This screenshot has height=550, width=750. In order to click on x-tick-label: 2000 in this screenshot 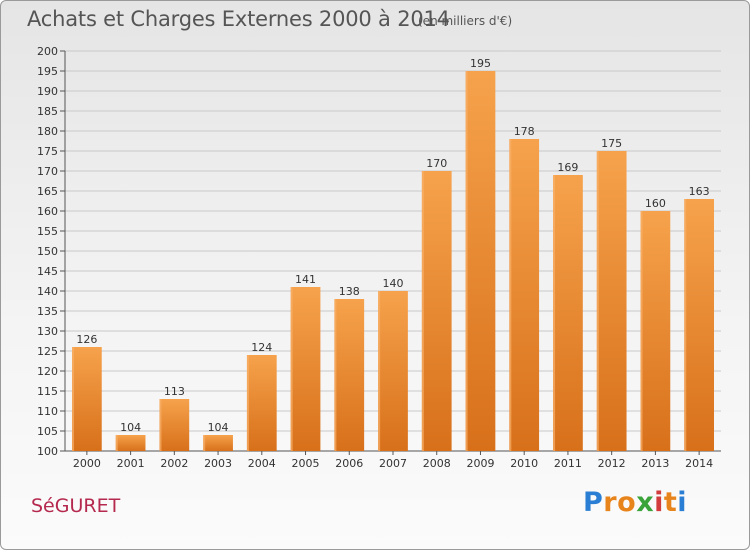, I will do `click(87, 463)`.